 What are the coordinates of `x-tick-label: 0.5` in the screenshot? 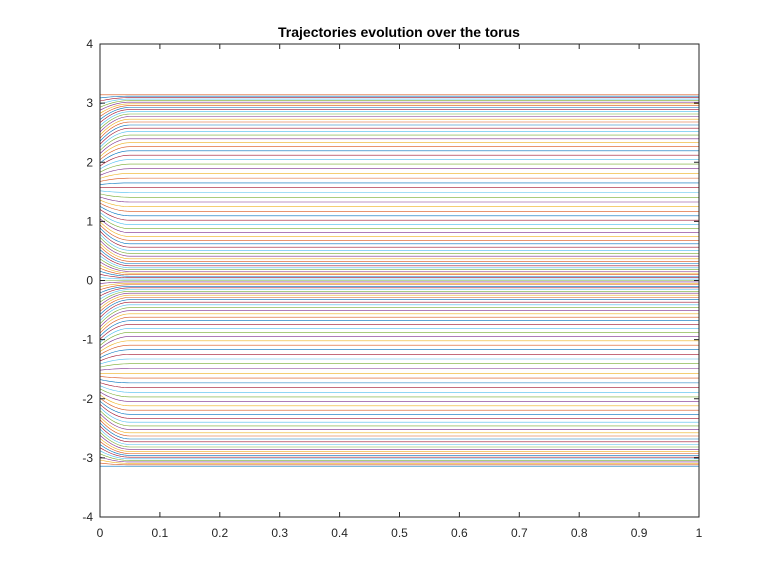 It's located at (399, 533).